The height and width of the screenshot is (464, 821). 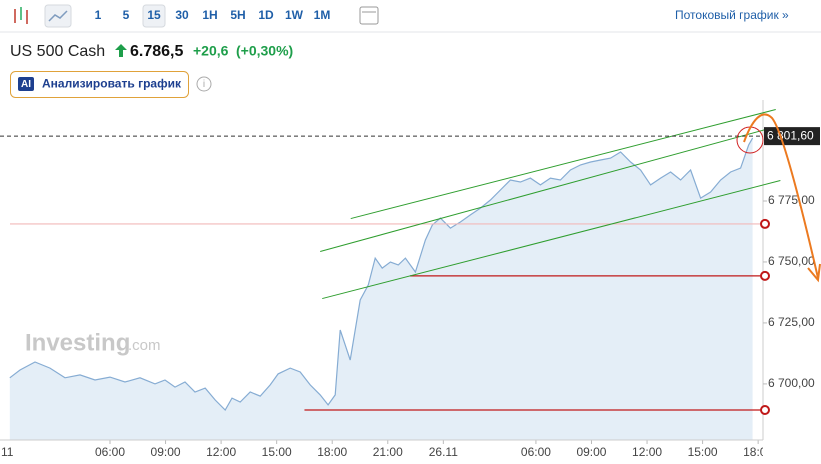 I want to click on y-tick-label: 6 775,00, so click(x=791, y=200).